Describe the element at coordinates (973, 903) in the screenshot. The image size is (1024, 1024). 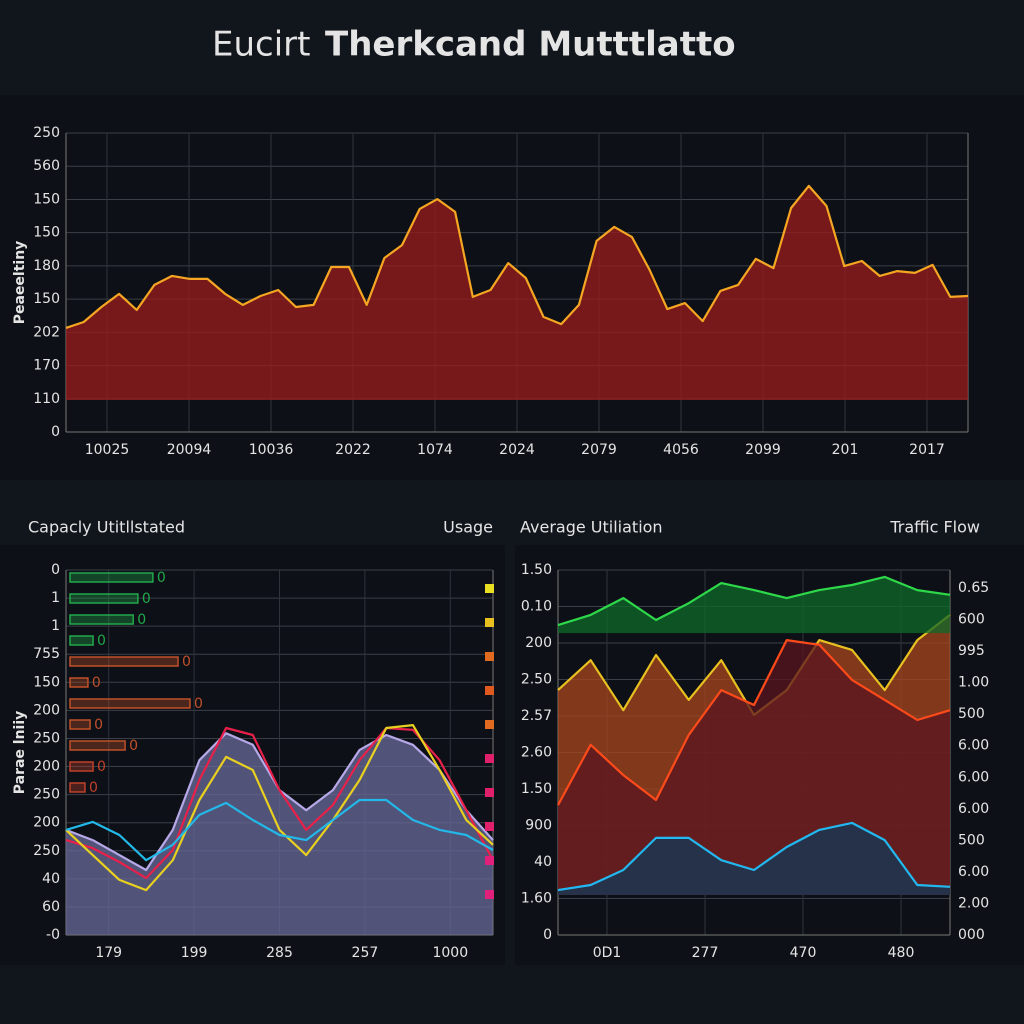
I see `y2-tick-label: 2.00` at that location.